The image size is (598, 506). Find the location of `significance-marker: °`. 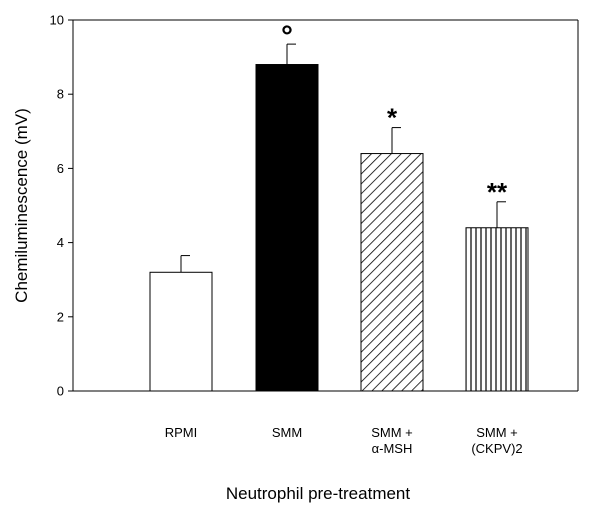

significance-marker: ° is located at coordinates (287, 36).